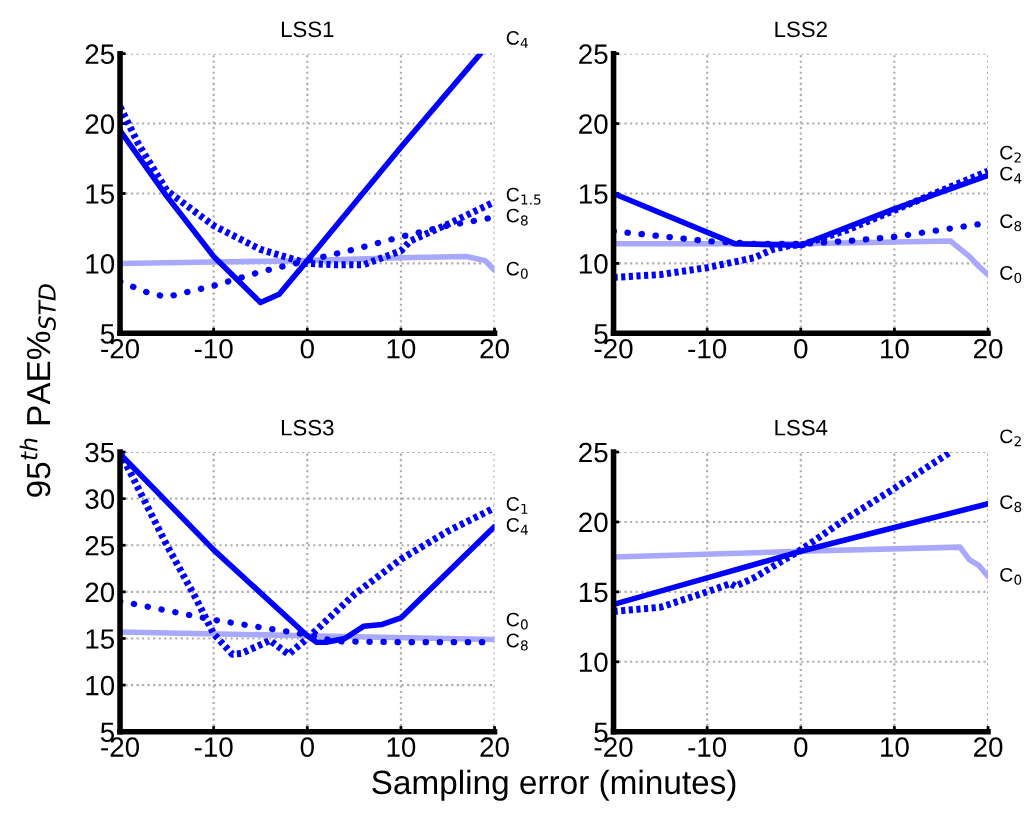  What do you see at coordinates (517, 505) in the screenshot?
I see `series-label: C$_{1}$` at bounding box center [517, 505].